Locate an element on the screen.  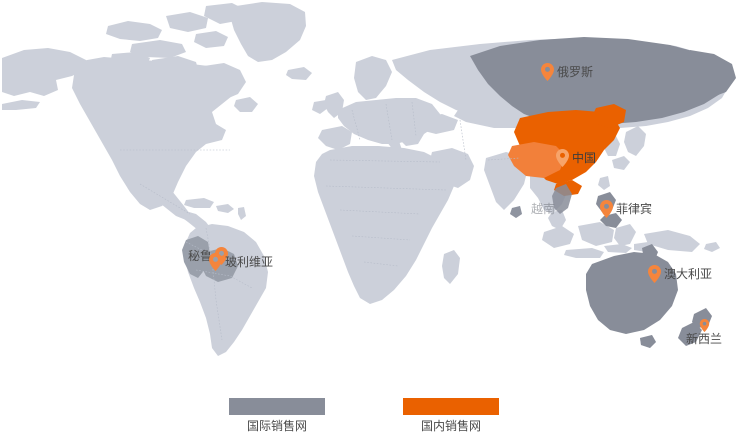
ireland is located at coordinates (320, 107).